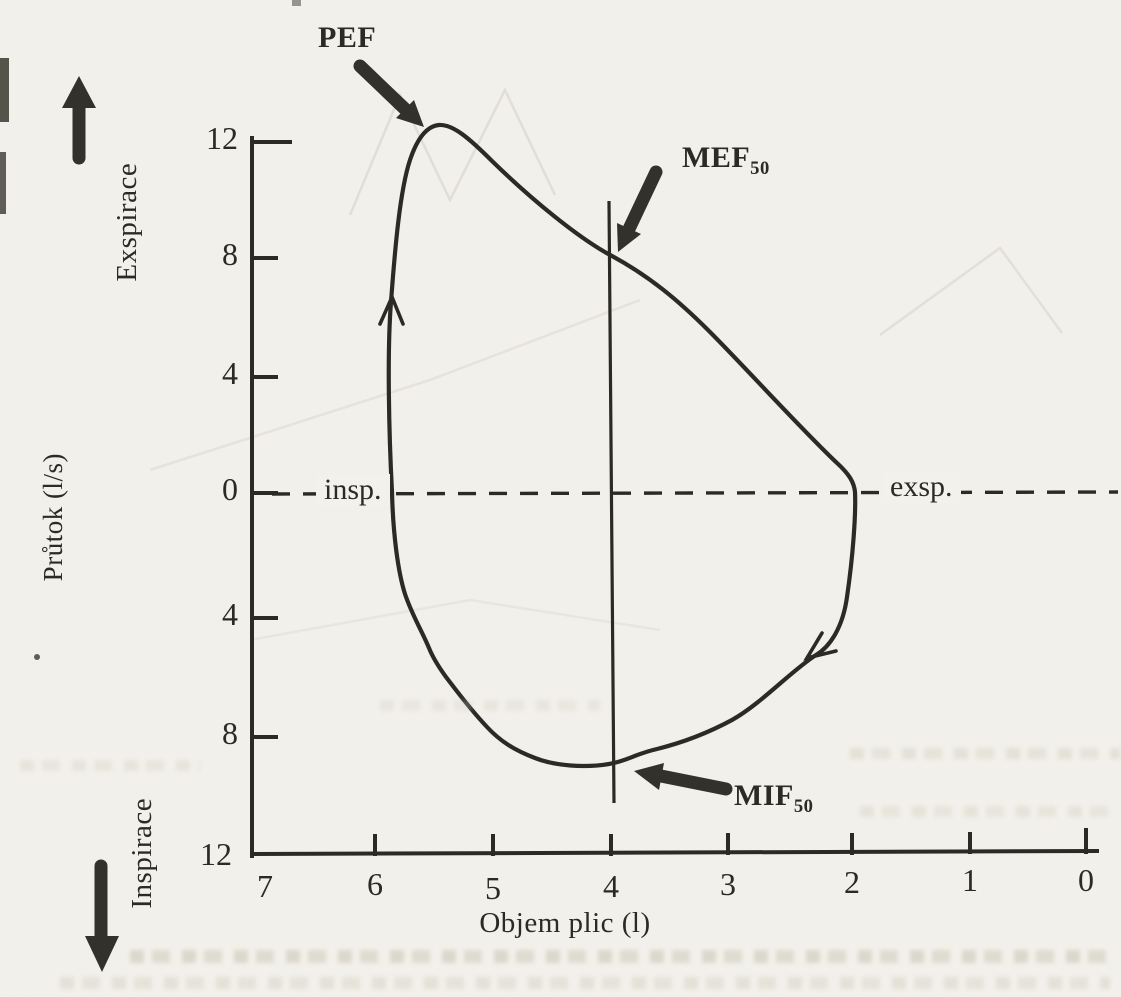 Image resolution: width=1121 pixels, height=997 pixels. I want to click on mef50-label-sub: 50, so click(760, 168).